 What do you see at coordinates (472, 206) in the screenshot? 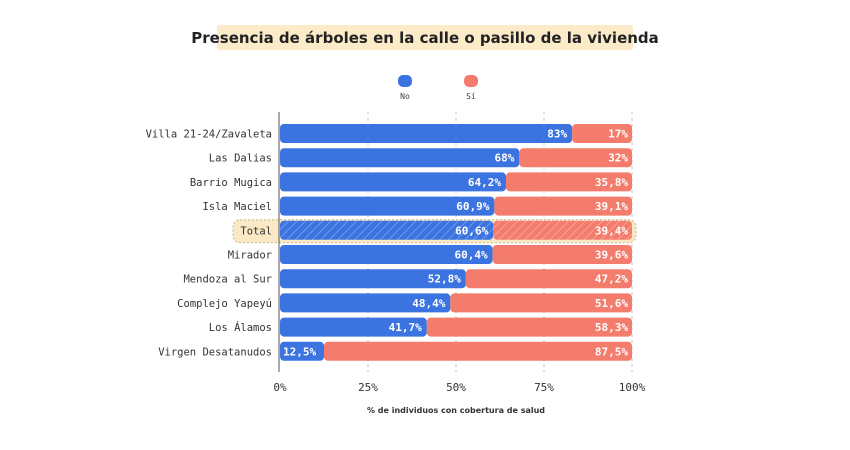
I see `value-label-no: 60,9%` at bounding box center [472, 206].